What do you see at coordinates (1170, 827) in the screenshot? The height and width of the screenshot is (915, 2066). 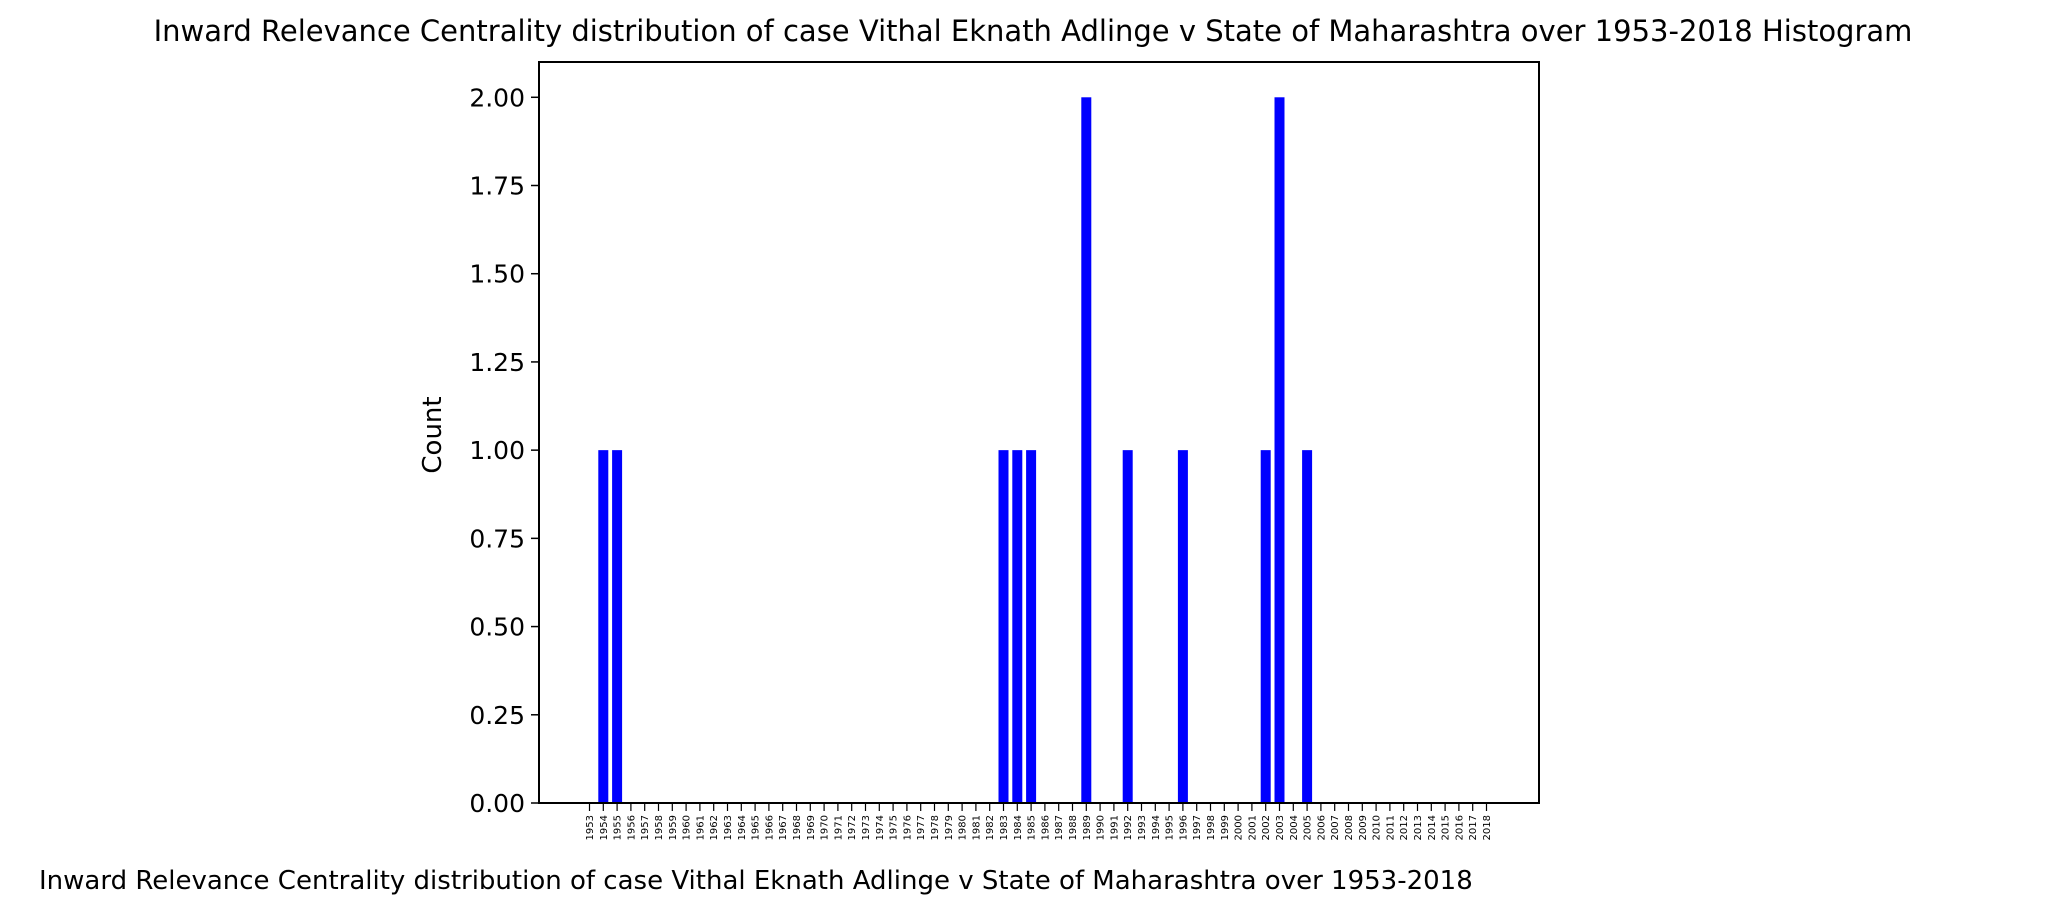 I see `x-tick-label-1995: 1995` at bounding box center [1170, 827].